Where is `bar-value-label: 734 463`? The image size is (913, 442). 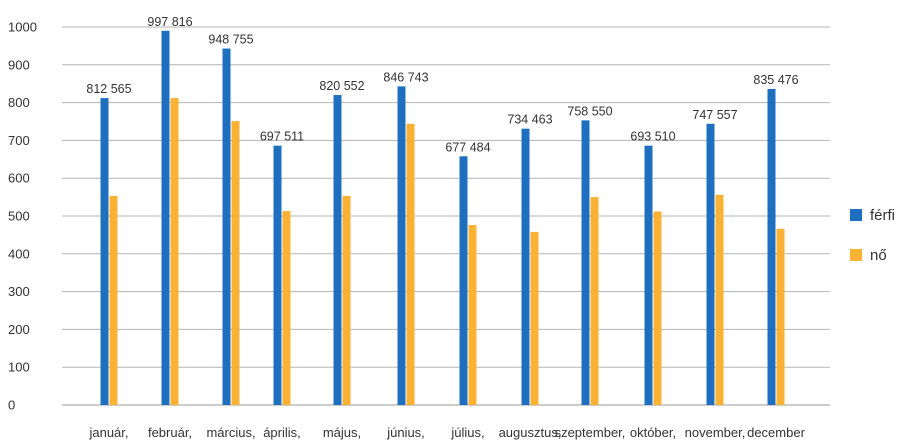 bar-value-label: 734 463 is located at coordinates (529, 120).